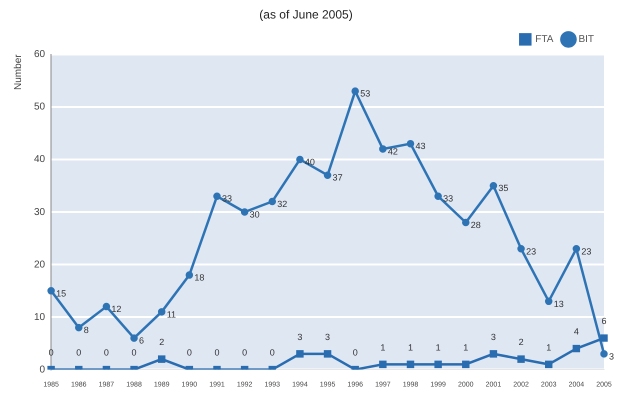 The image size is (626, 400). What do you see at coordinates (306, 15) in the screenshot?
I see `chart-title: (as of June 2005)` at bounding box center [306, 15].